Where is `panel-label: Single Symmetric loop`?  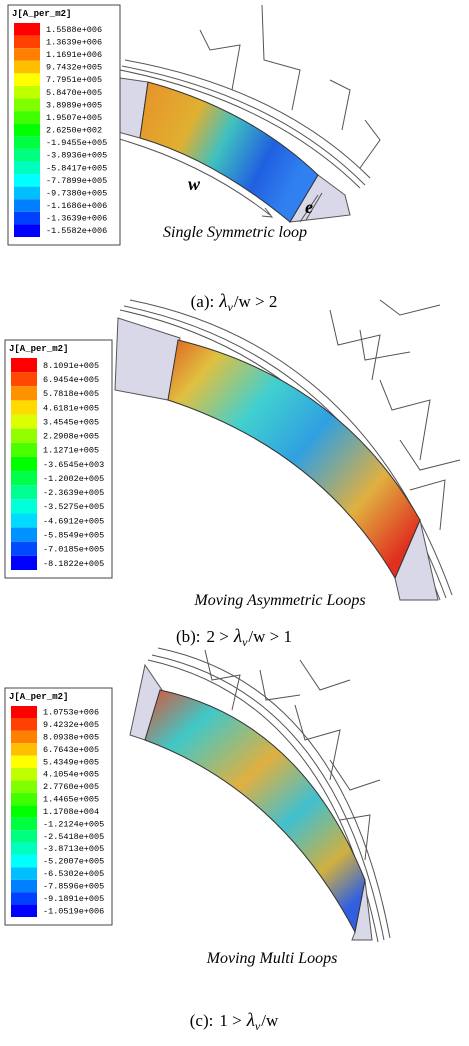
panel-label: Single Symmetric loop is located at coordinates (235, 232).